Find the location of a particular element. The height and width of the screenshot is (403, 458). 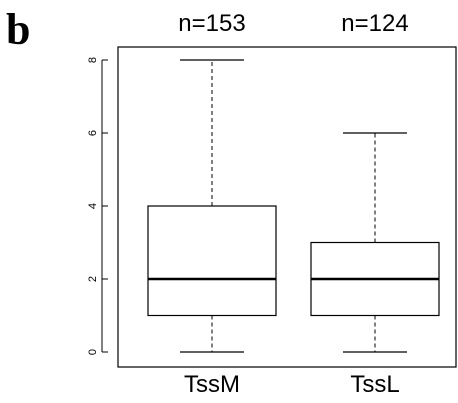

y-tick-label: 0 is located at coordinates (93, 352).